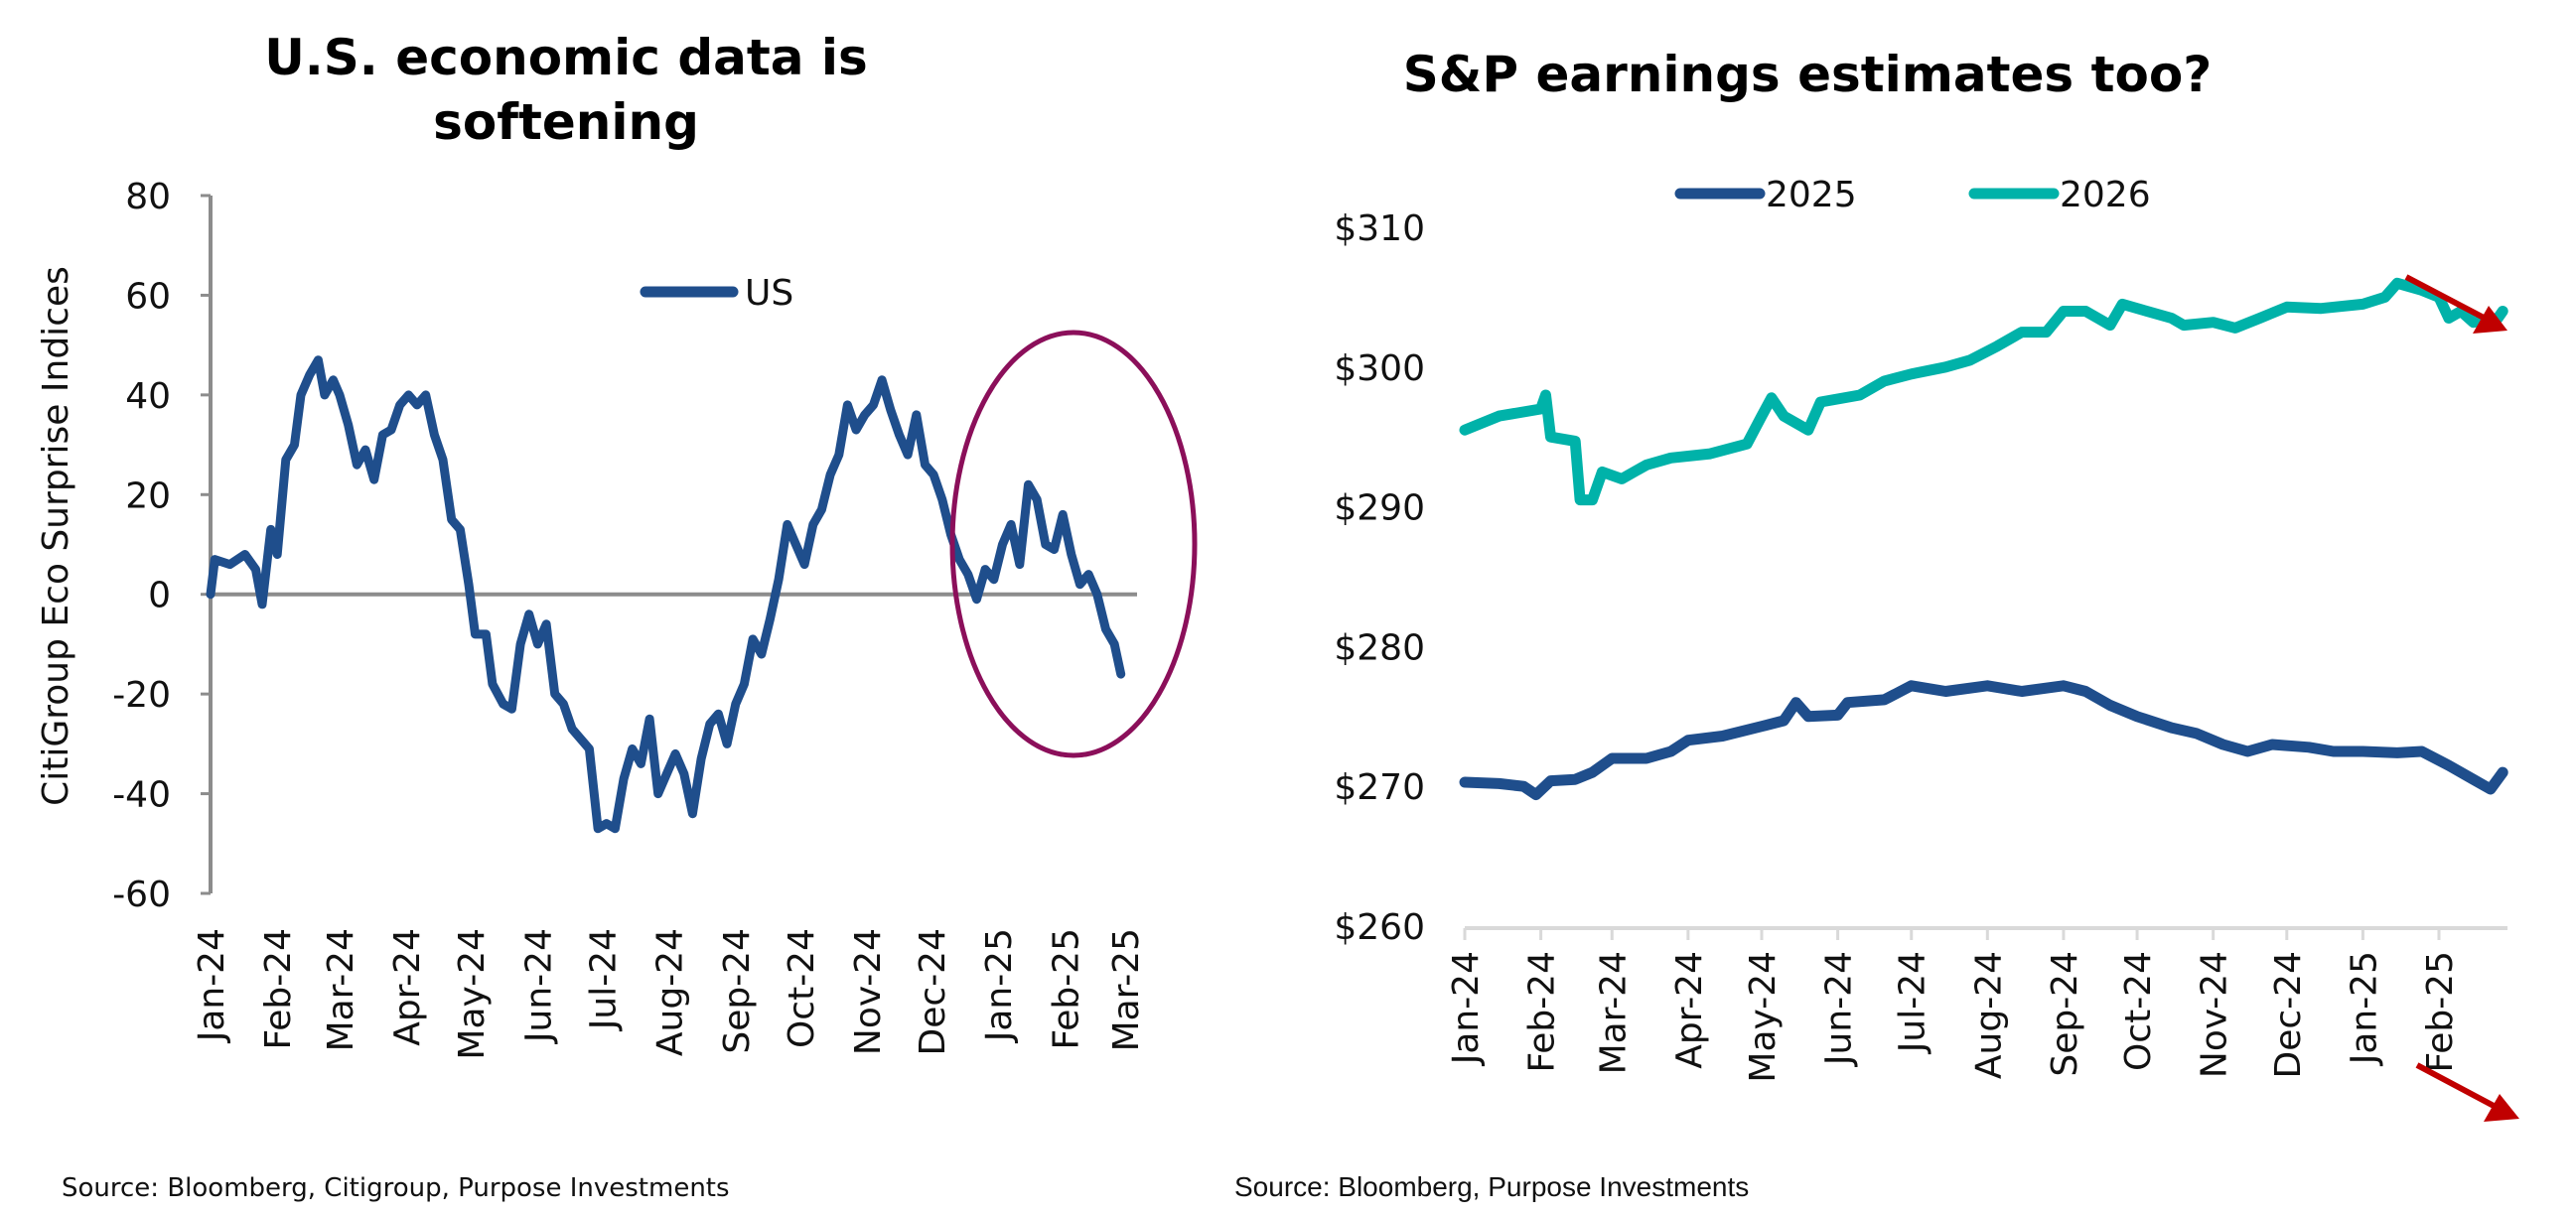 The image size is (2576, 1217). I want to click on y-tick-label: $280, so click(1379, 647).